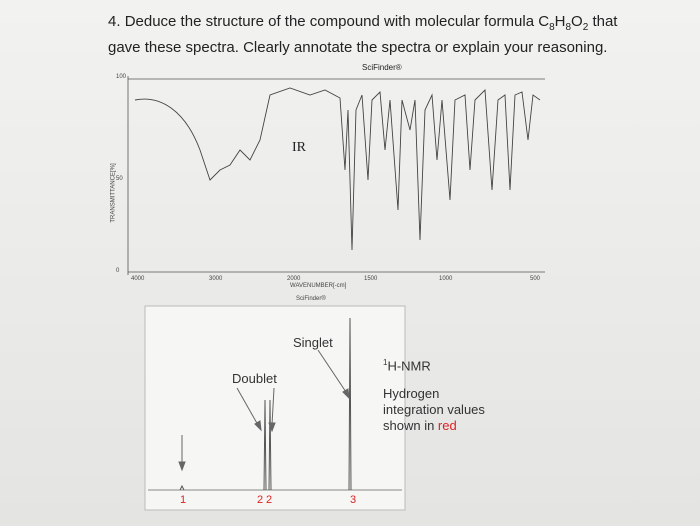  I want to click on question-number: 4., so click(114, 21).